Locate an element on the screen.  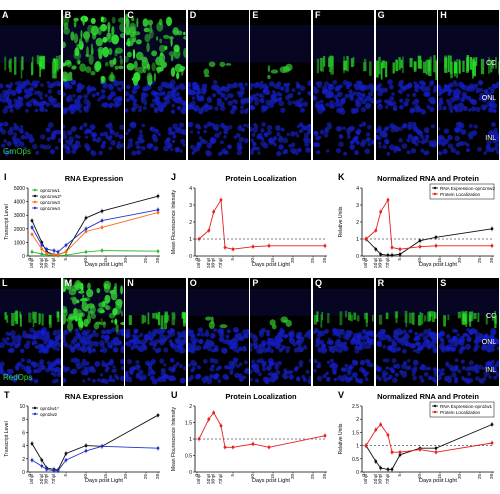
y-tick-label: 5000 is located at coordinates (19, 189).